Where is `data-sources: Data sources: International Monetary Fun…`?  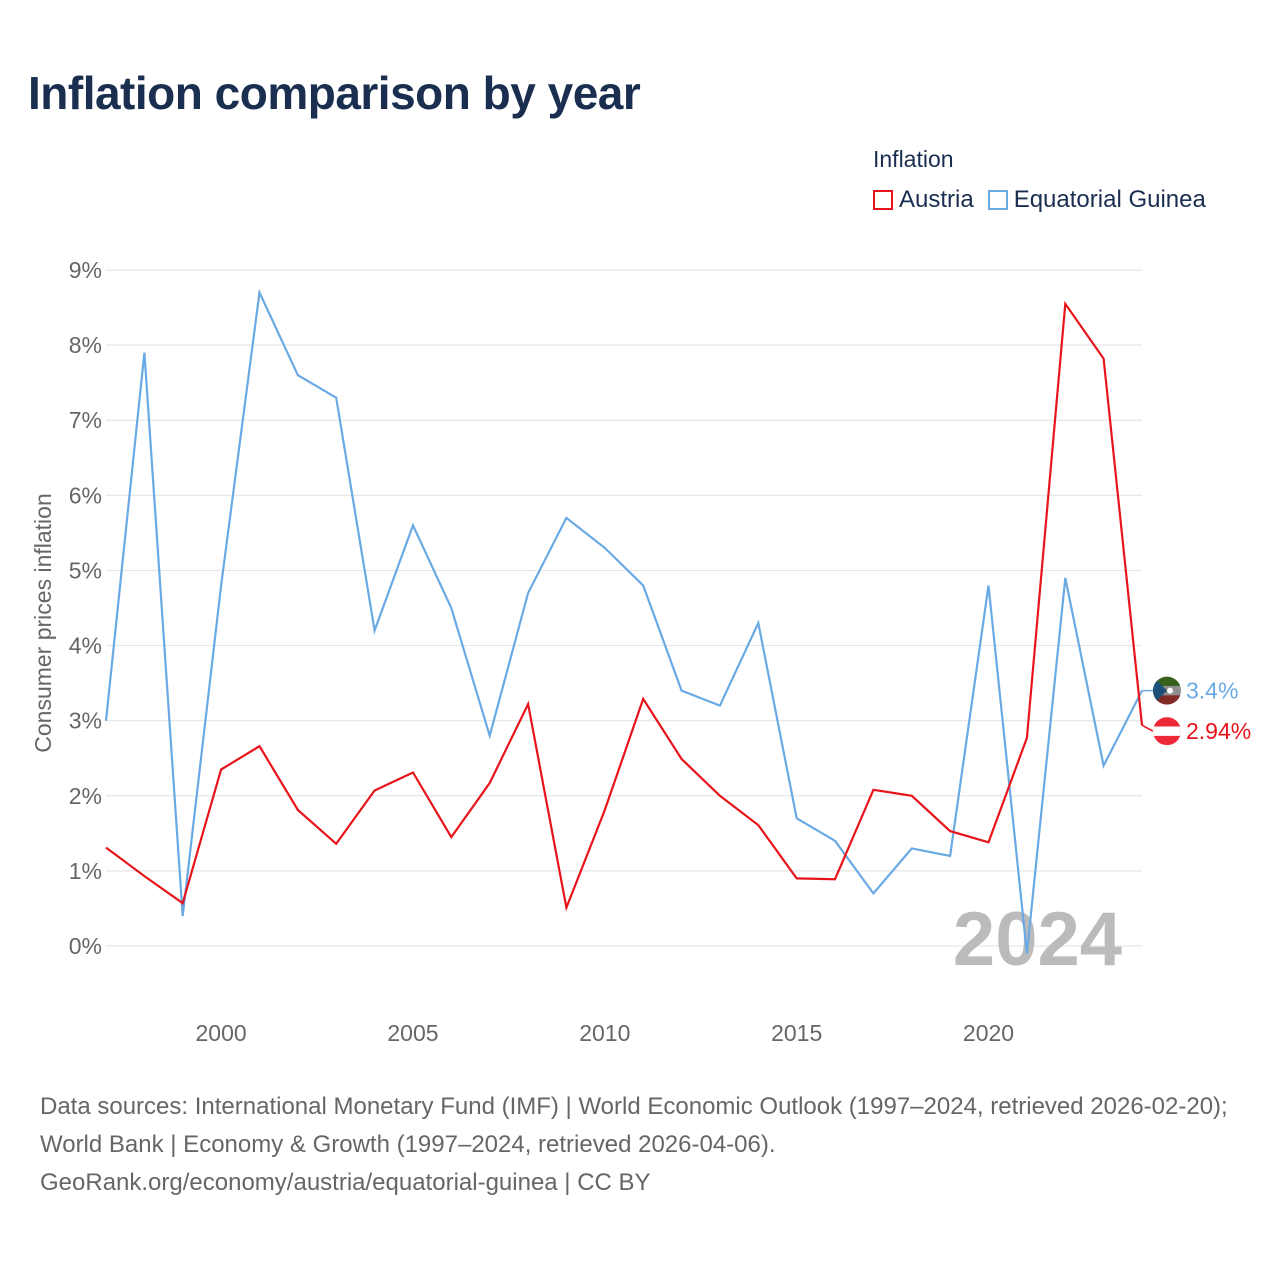 data-sources: Data sources: International Monetary Fun… is located at coordinates (645, 1145).